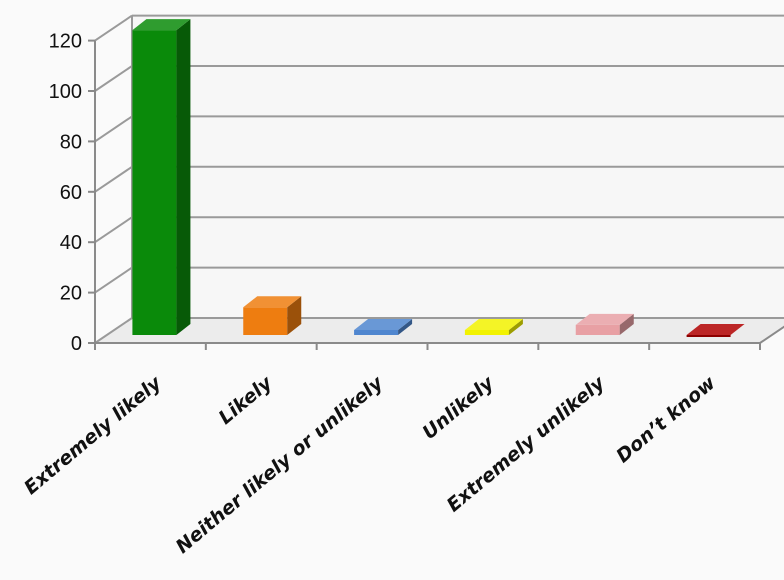 The width and height of the screenshot is (784, 580). I want to click on x-category-label: Don’t know, so click(666, 420).